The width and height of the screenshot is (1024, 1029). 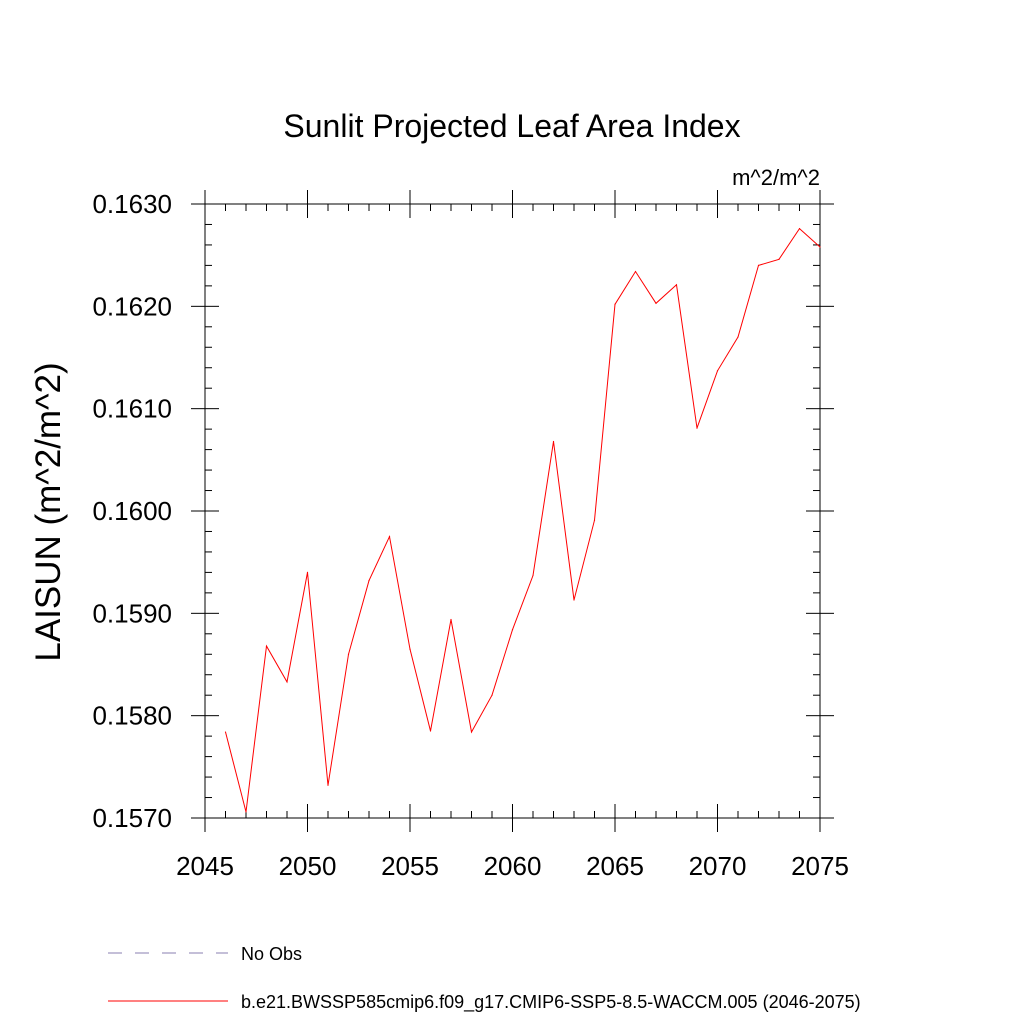 What do you see at coordinates (132, 716) in the screenshot?
I see `y-tick-label: 0.1580` at bounding box center [132, 716].